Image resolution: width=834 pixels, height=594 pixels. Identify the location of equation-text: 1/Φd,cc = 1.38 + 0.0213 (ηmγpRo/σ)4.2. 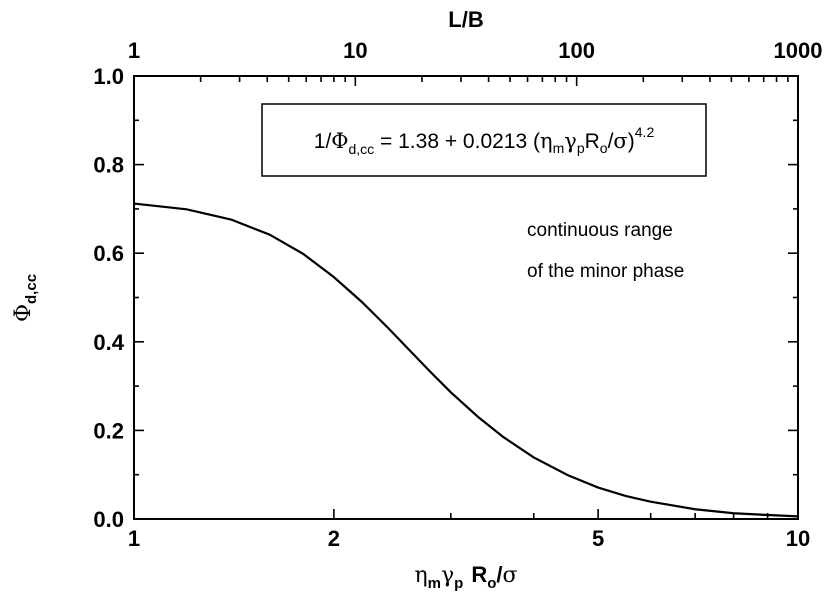
(484, 140).